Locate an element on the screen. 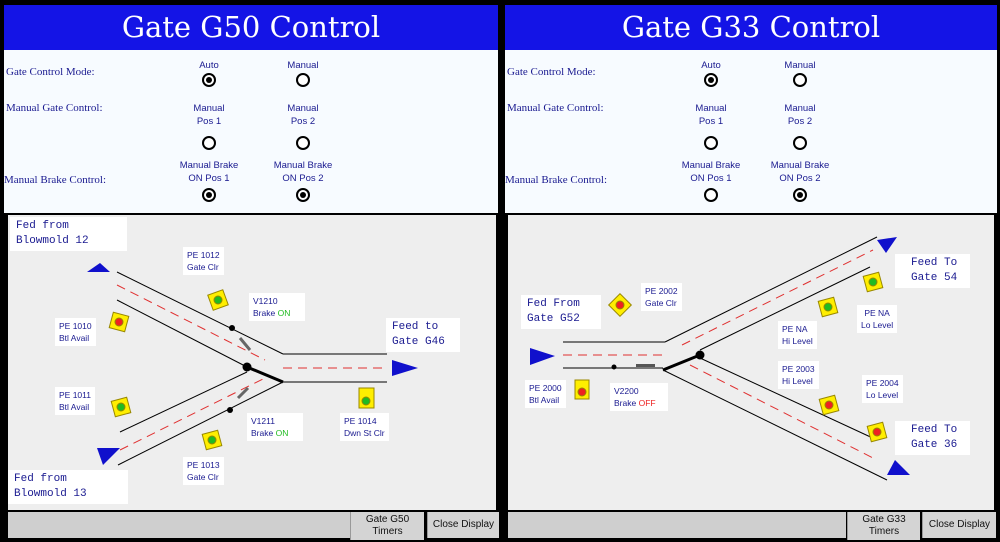 This screenshot has height=542, width=1000. destination-label: Feed to Gate G46 is located at coordinates (423, 335).